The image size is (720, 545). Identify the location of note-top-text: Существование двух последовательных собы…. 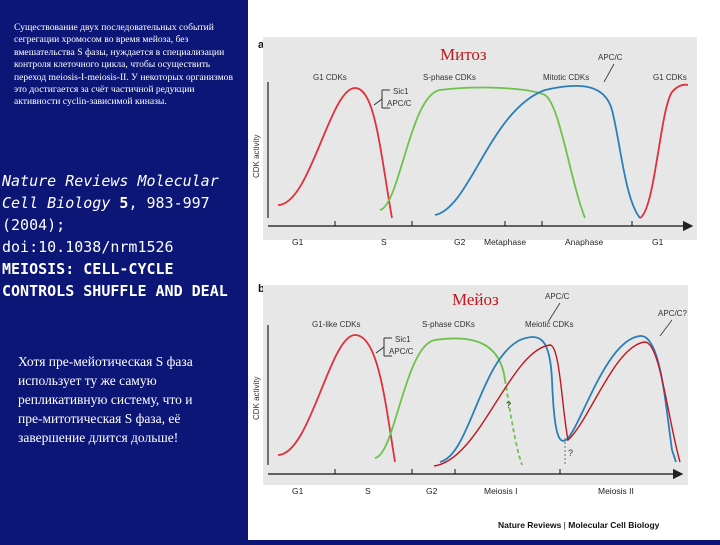
(123, 65).